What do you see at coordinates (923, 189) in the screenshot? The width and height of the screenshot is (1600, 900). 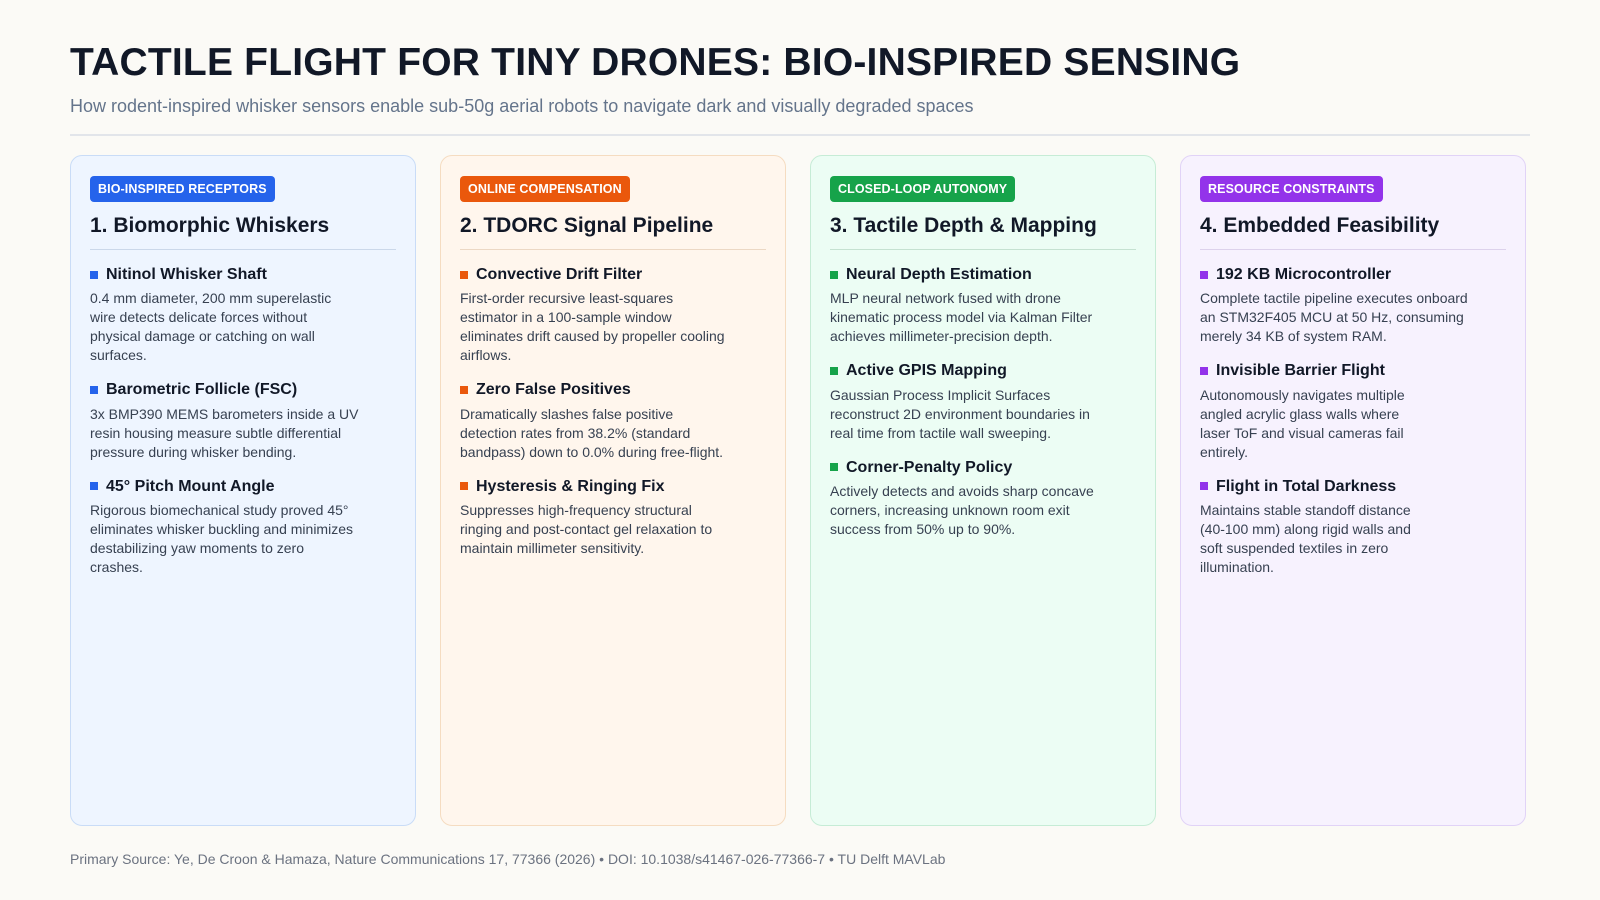 I see `column-tag: CLOSED-LOOP AUTONOMY` at bounding box center [923, 189].